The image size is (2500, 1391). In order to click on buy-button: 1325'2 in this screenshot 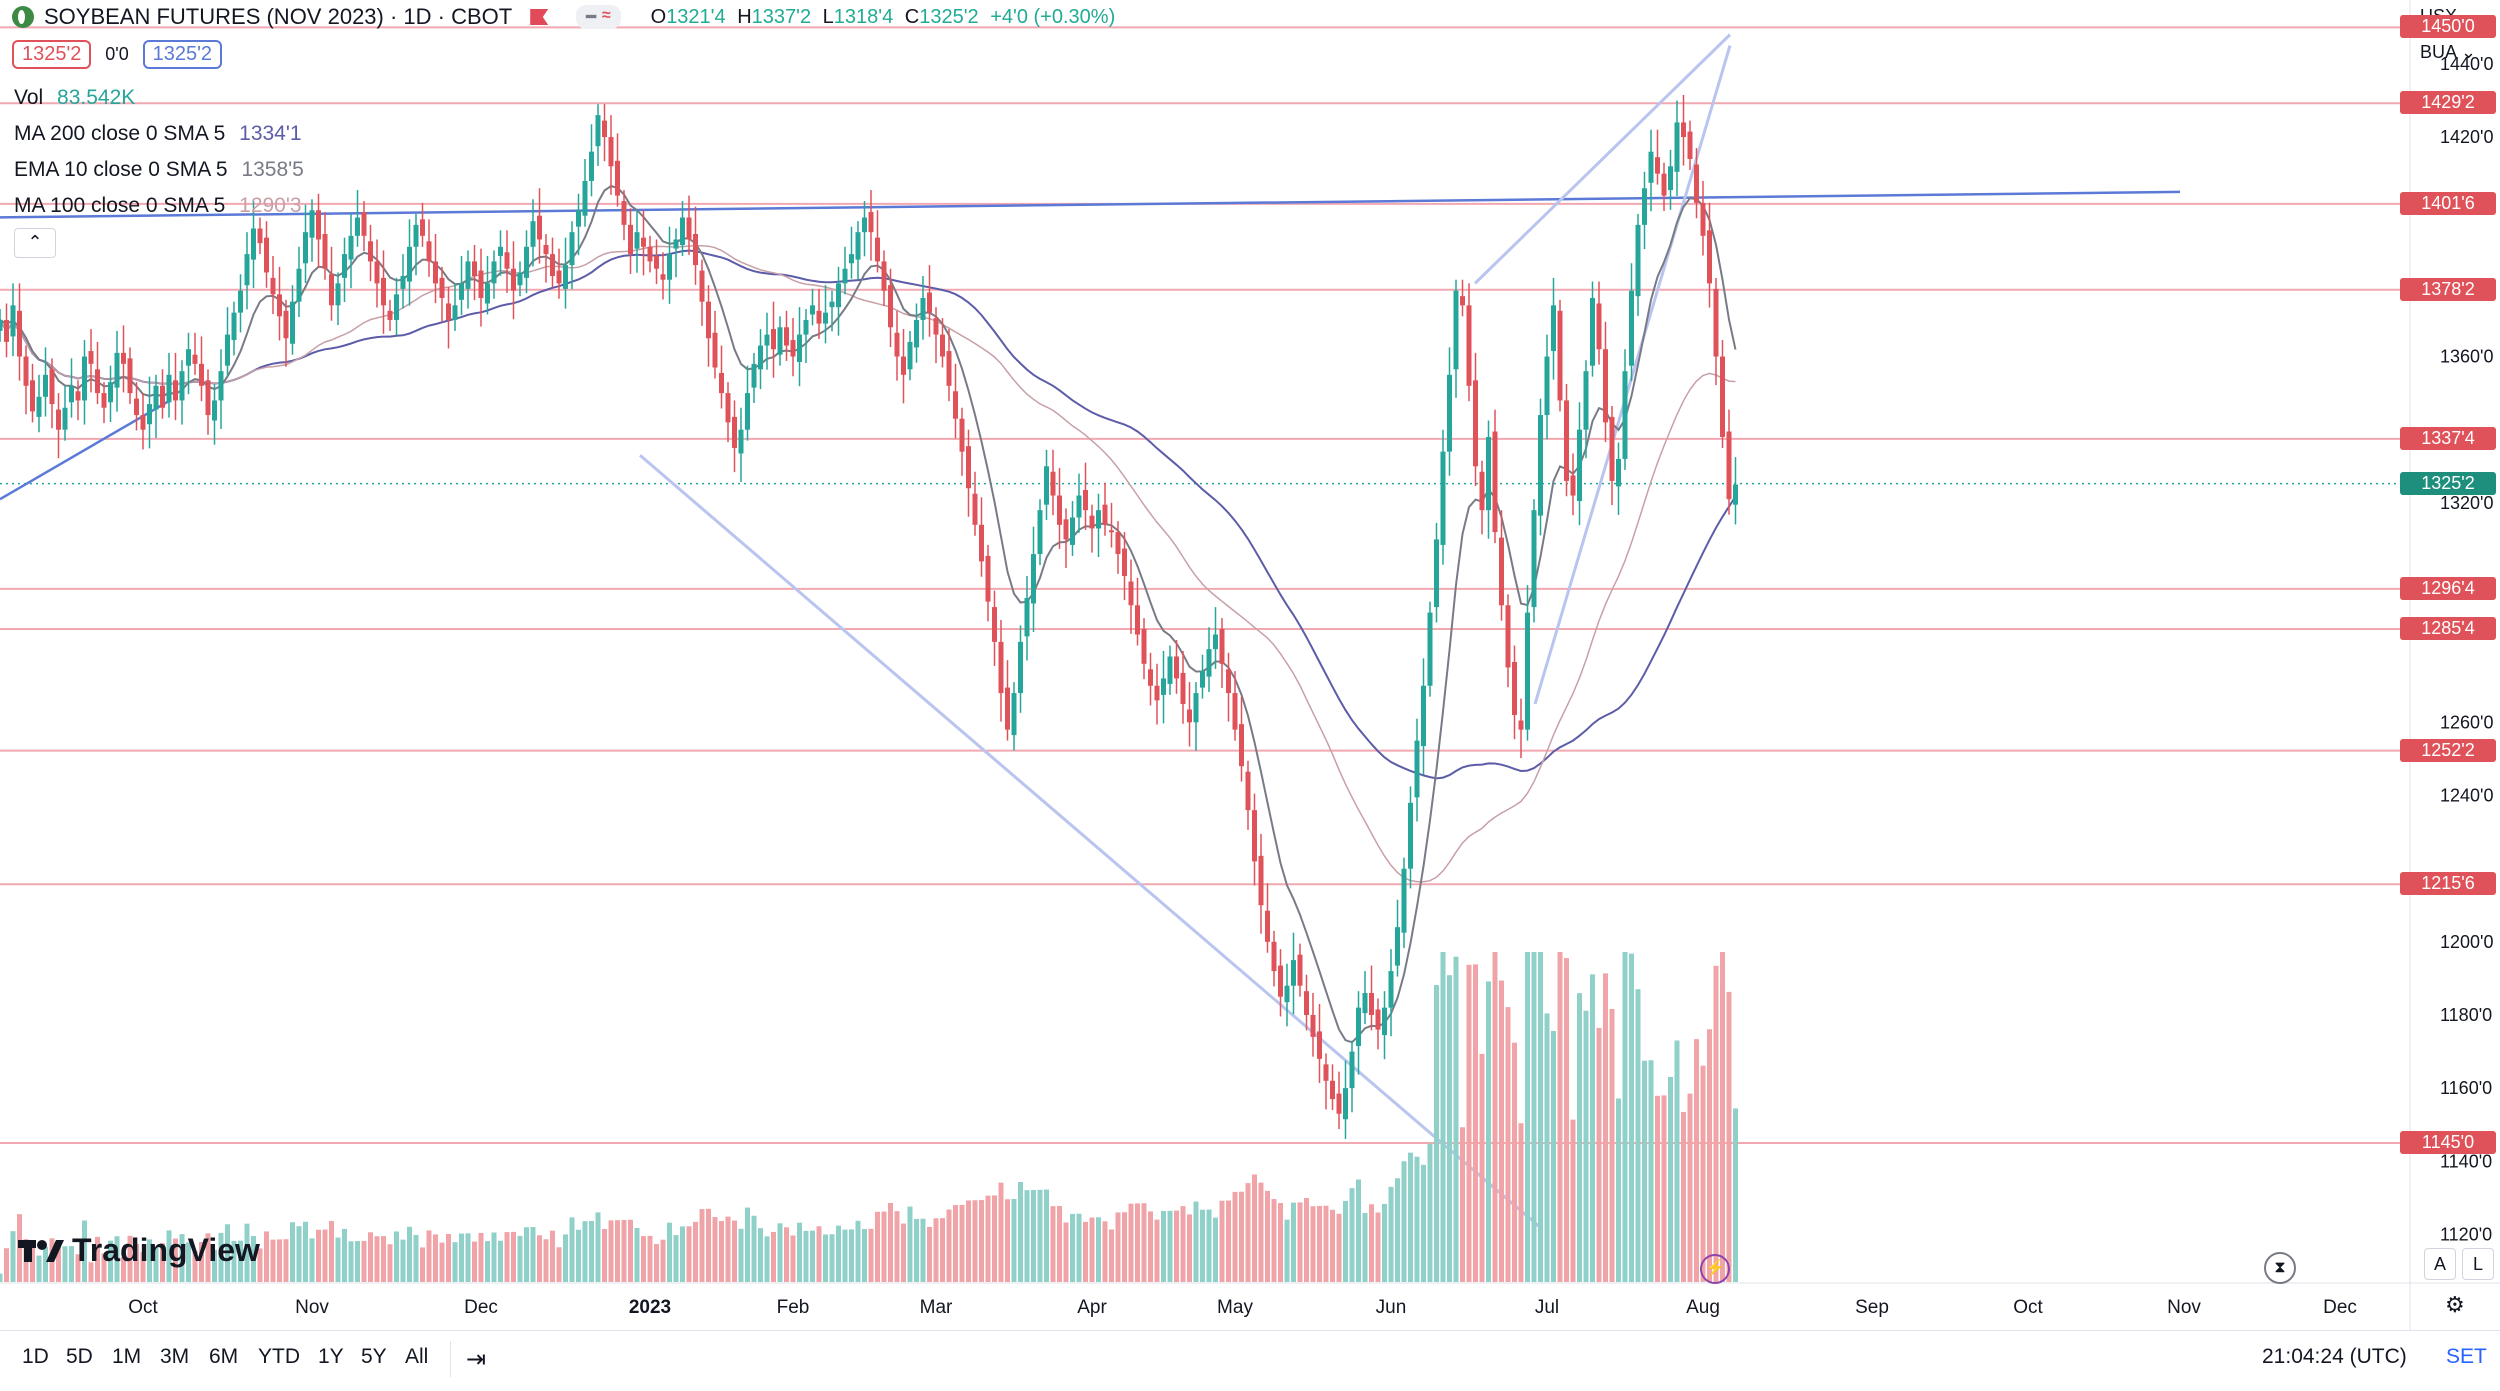, I will do `click(182, 54)`.